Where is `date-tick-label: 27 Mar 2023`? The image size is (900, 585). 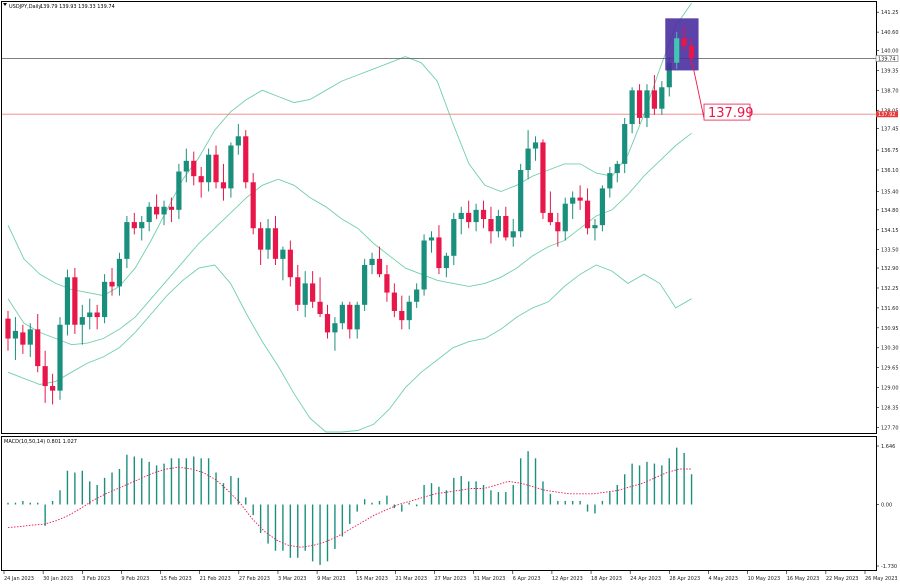 date-tick-label: 27 Mar 2023 is located at coordinates (451, 579).